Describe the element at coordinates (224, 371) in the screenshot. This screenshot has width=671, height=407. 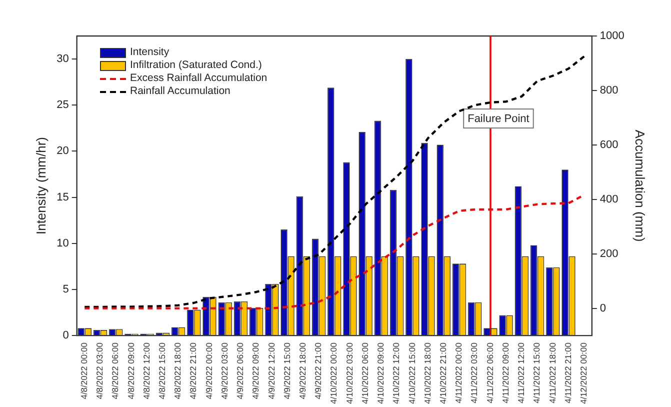
I see `x-tick-label: 4/9/2022 03:00` at that location.